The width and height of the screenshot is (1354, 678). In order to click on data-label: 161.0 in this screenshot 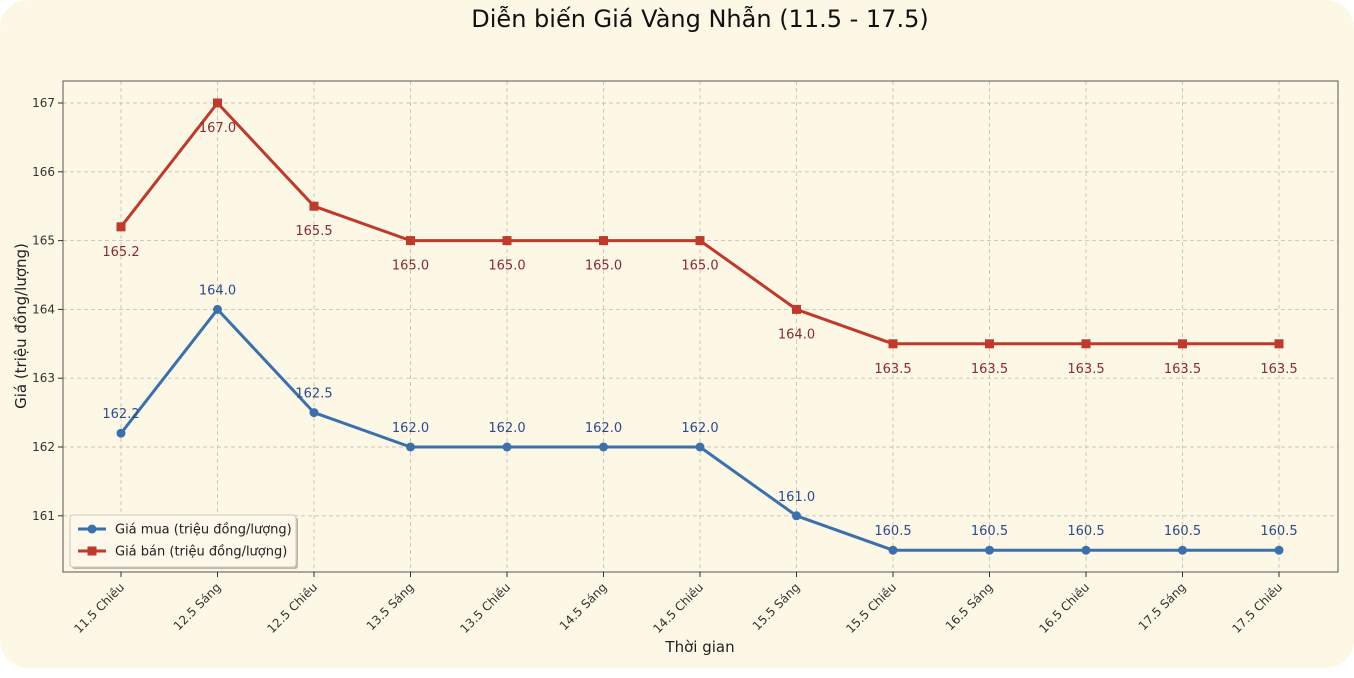, I will do `click(796, 497)`.